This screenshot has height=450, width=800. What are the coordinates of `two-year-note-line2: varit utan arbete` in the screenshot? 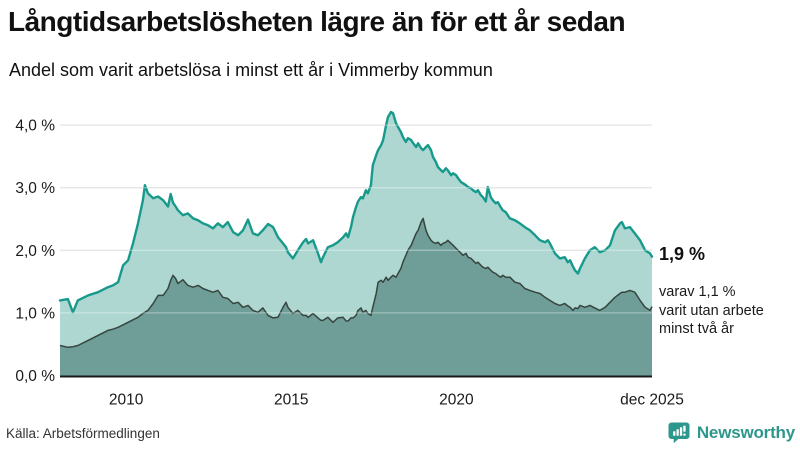 It's located at (711, 310).